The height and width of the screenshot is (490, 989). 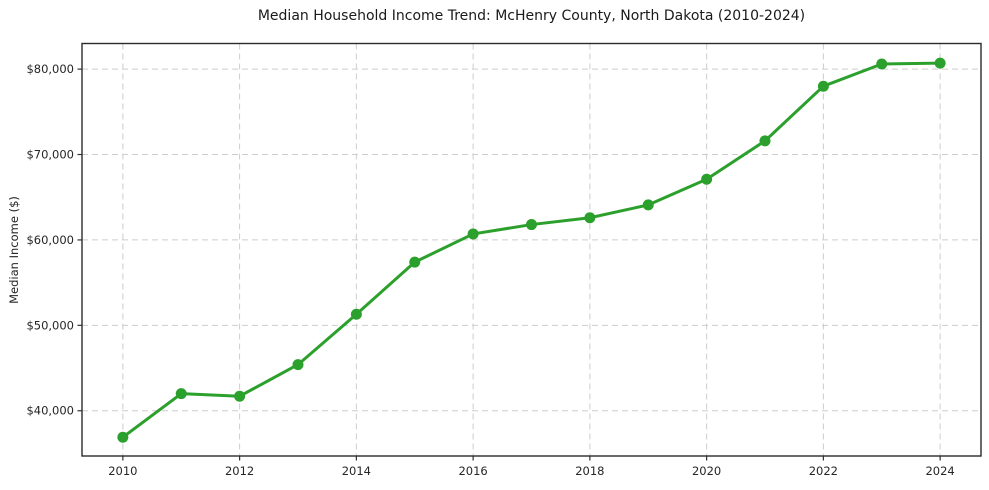 What do you see at coordinates (50, 325) in the screenshot?
I see `y-tick-label: $50,000` at bounding box center [50, 325].